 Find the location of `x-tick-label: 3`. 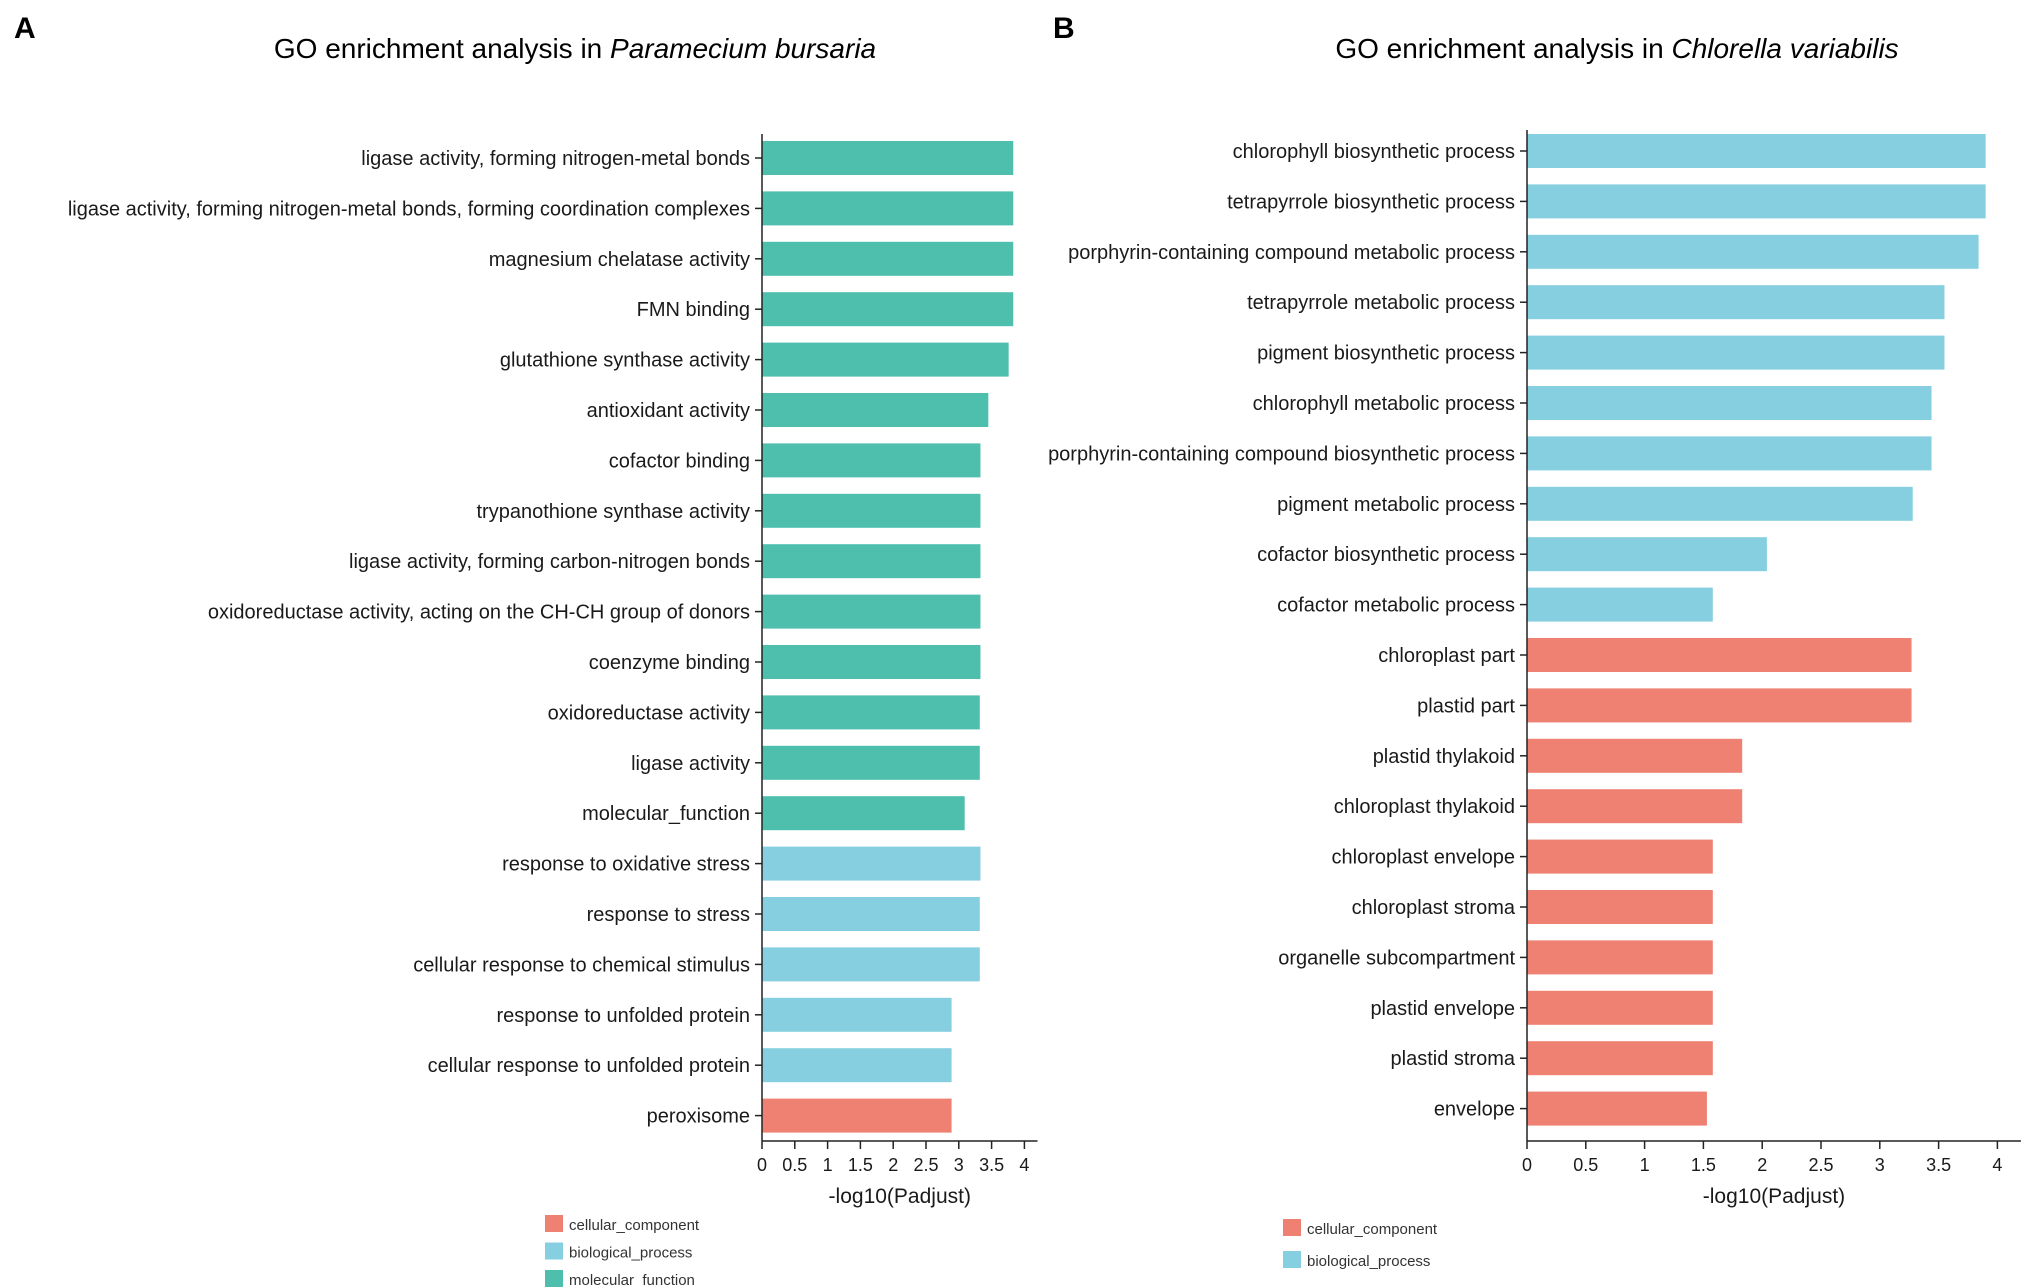

x-tick-label: 3 is located at coordinates (1880, 1165).